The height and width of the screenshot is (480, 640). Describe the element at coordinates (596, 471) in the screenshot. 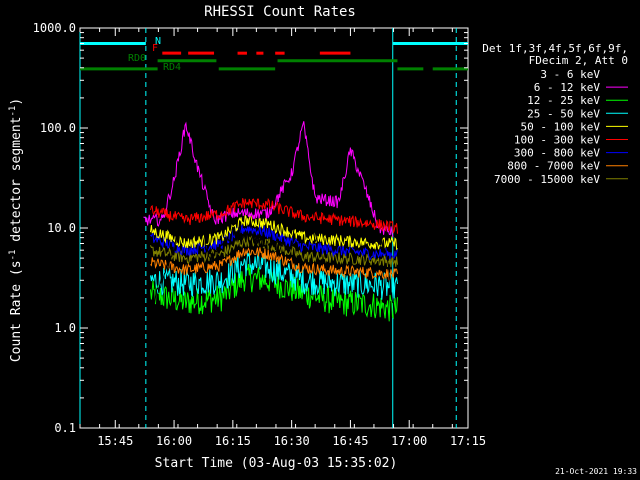

I see `render-timestamp: 21-Oct-2021 19:33` at that location.